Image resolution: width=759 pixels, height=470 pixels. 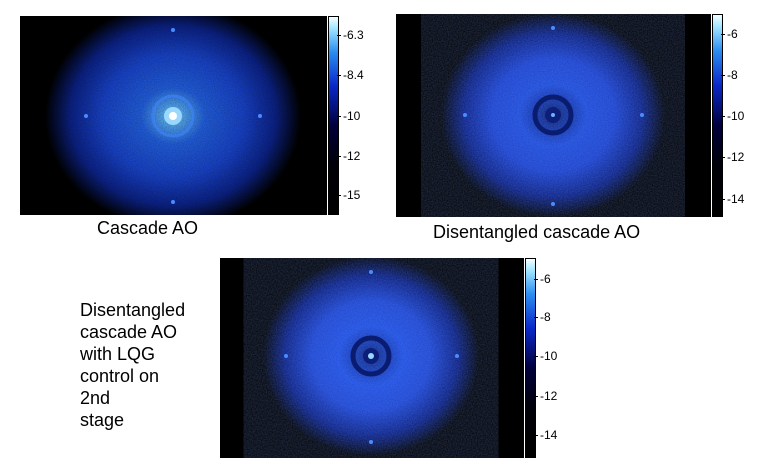 I want to click on colorbar-cascade-ao, so click(x=333, y=115).